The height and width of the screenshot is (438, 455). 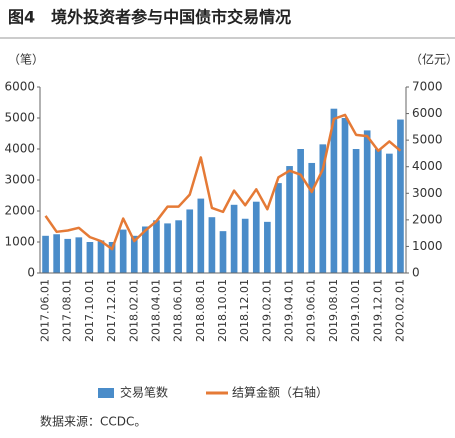 What do you see at coordinates (133, 310) in the screenshot?
I see `x-tick-label: 2018.02.01` at bounding box center [133, 310].